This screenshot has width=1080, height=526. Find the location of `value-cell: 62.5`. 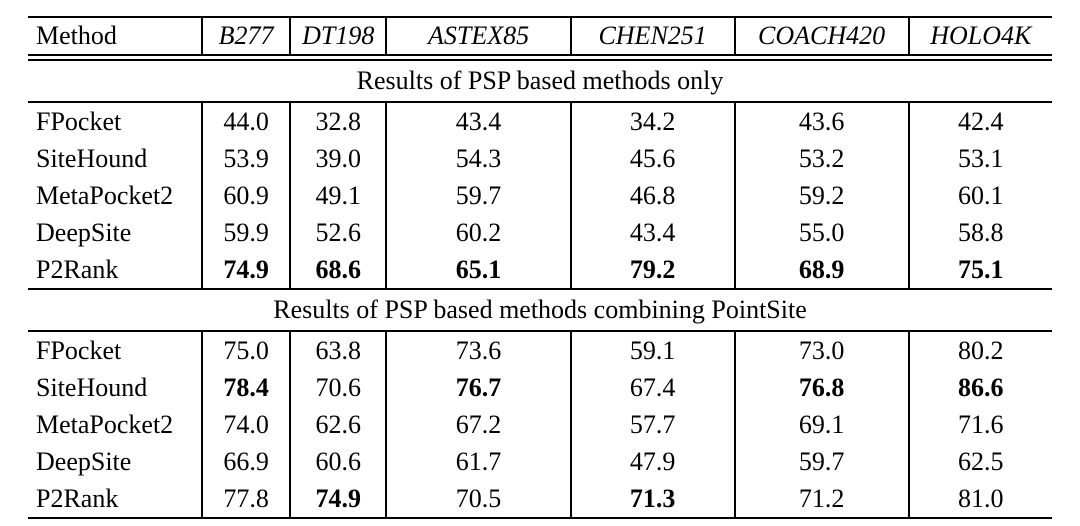

value-cell: 62.5 is located at coordinates (979, 461).